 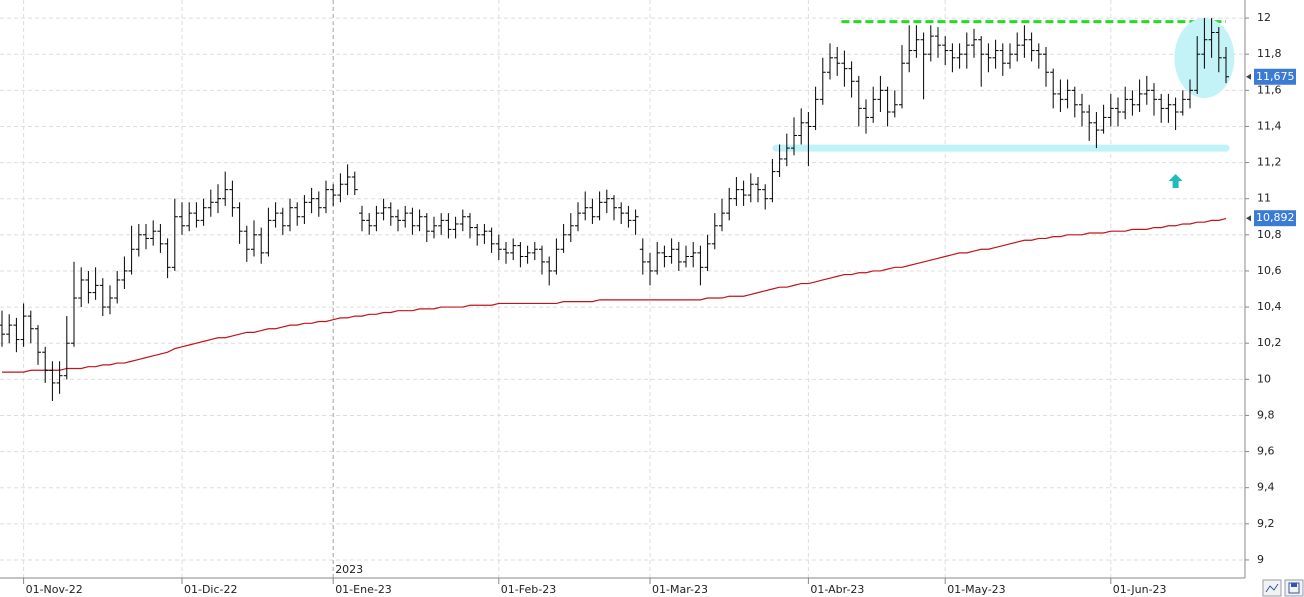 I want to click on x-tick-label: 01-Ene-23, so click(x=363, y=589).